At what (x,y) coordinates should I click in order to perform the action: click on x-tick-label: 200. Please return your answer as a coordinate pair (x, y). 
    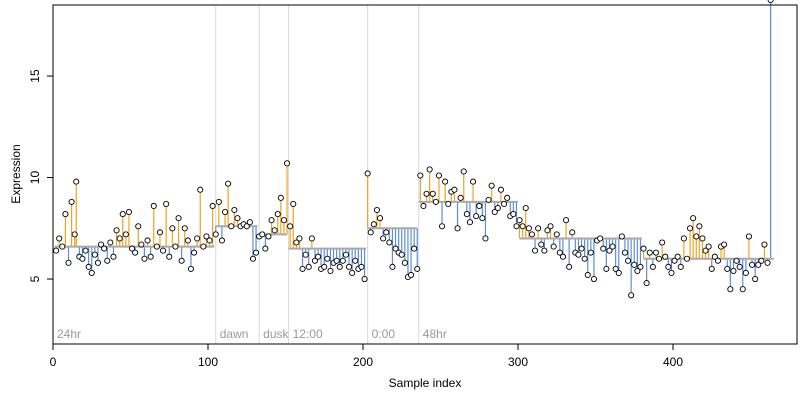
    Looking at the image, I should click on (363, 362).